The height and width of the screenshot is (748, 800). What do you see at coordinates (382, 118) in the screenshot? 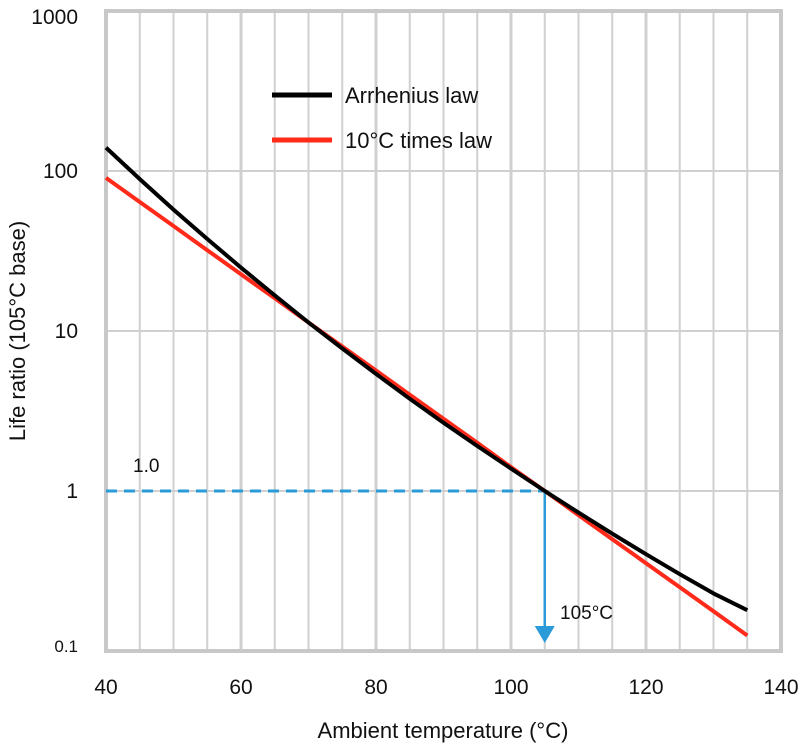
I see `legend: Arrhenius law 10°C times law` at bounding box center [382, 118].